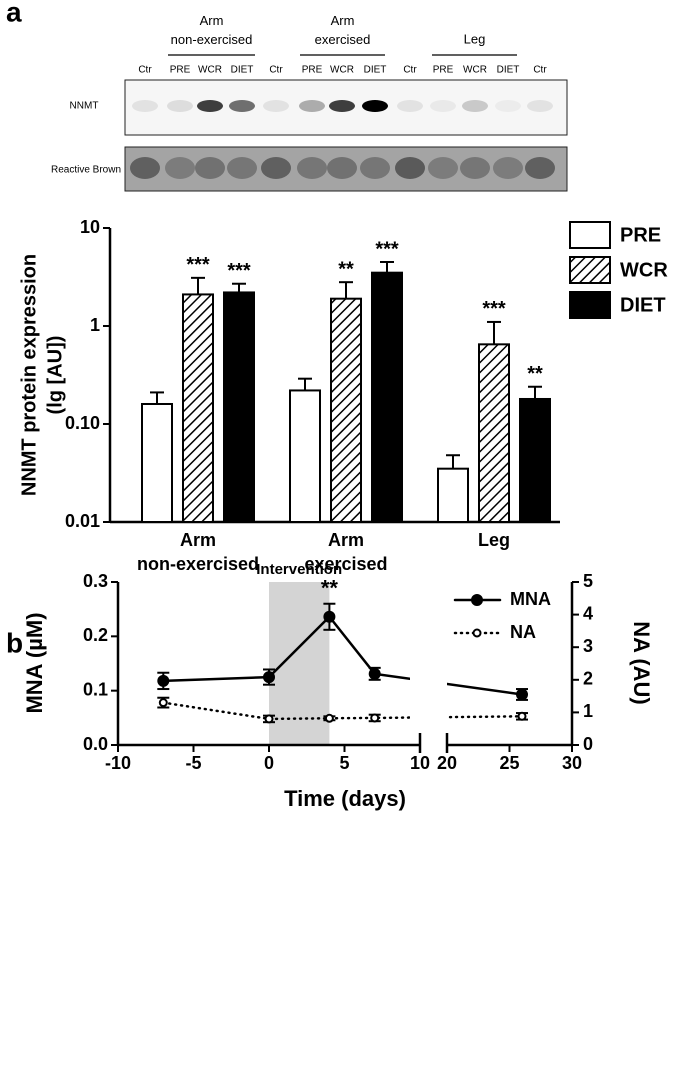 The height and width of the screenshot is (1069, 685). I want to click on group-label: Leg, so click(475, 38).